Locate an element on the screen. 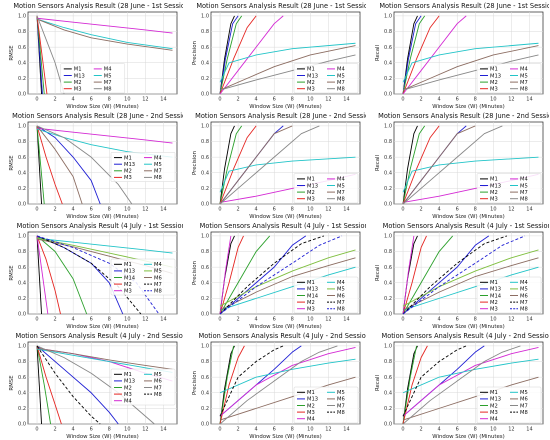  legend: M1 M4 M13 M5 M14 M6 M2 M7 M3 M8 is located at coordinates (326, 295).